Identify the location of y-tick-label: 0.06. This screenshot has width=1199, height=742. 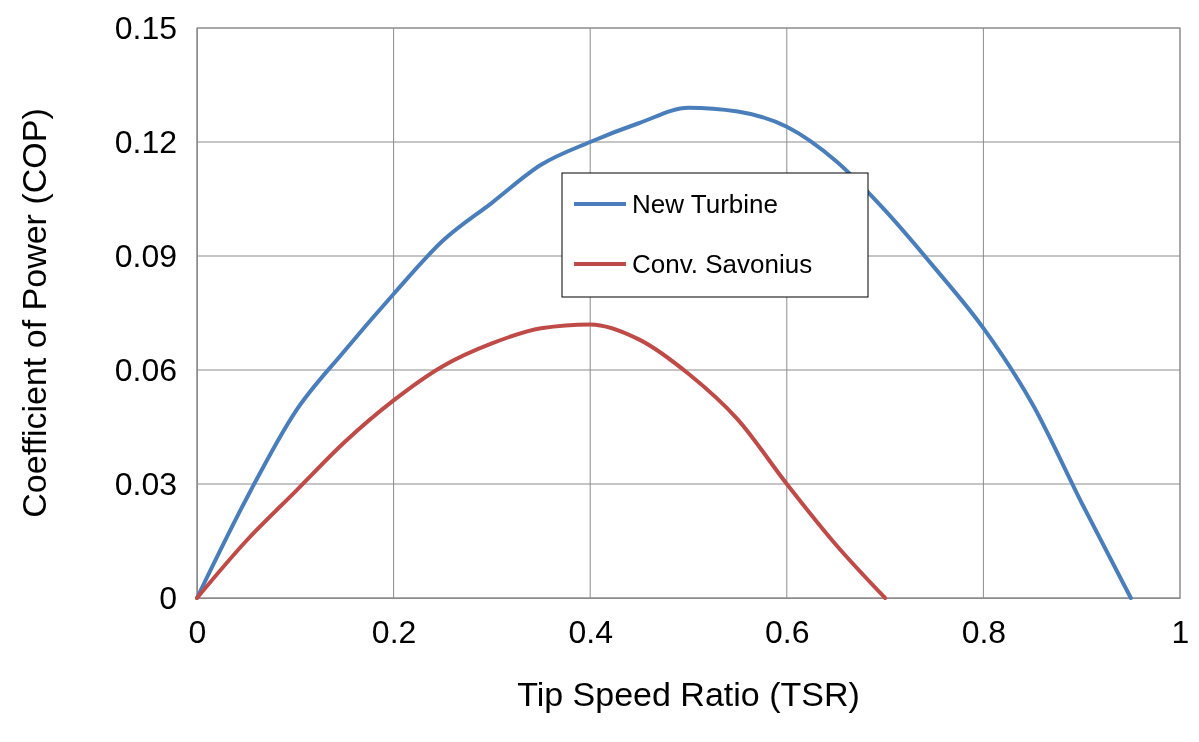
(145, 369).